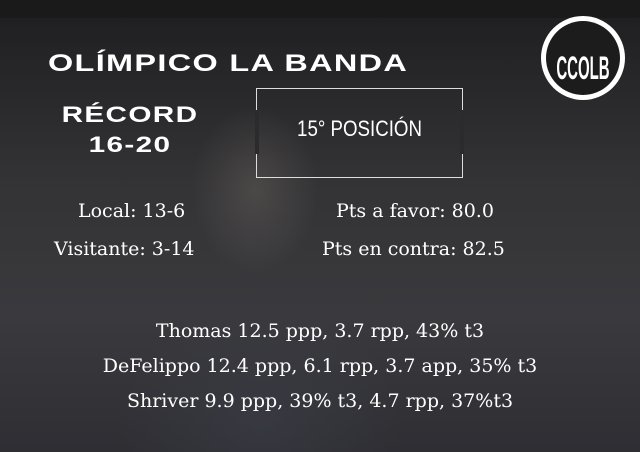 The height and width of the screenshot is (452, 640). What do you see at coordinates (320, 331) in the screenshot?
I see `player-line: Thomas 12.5 ppp, 3.7 rpp, 43% t3` at bounding box center [320, 331].